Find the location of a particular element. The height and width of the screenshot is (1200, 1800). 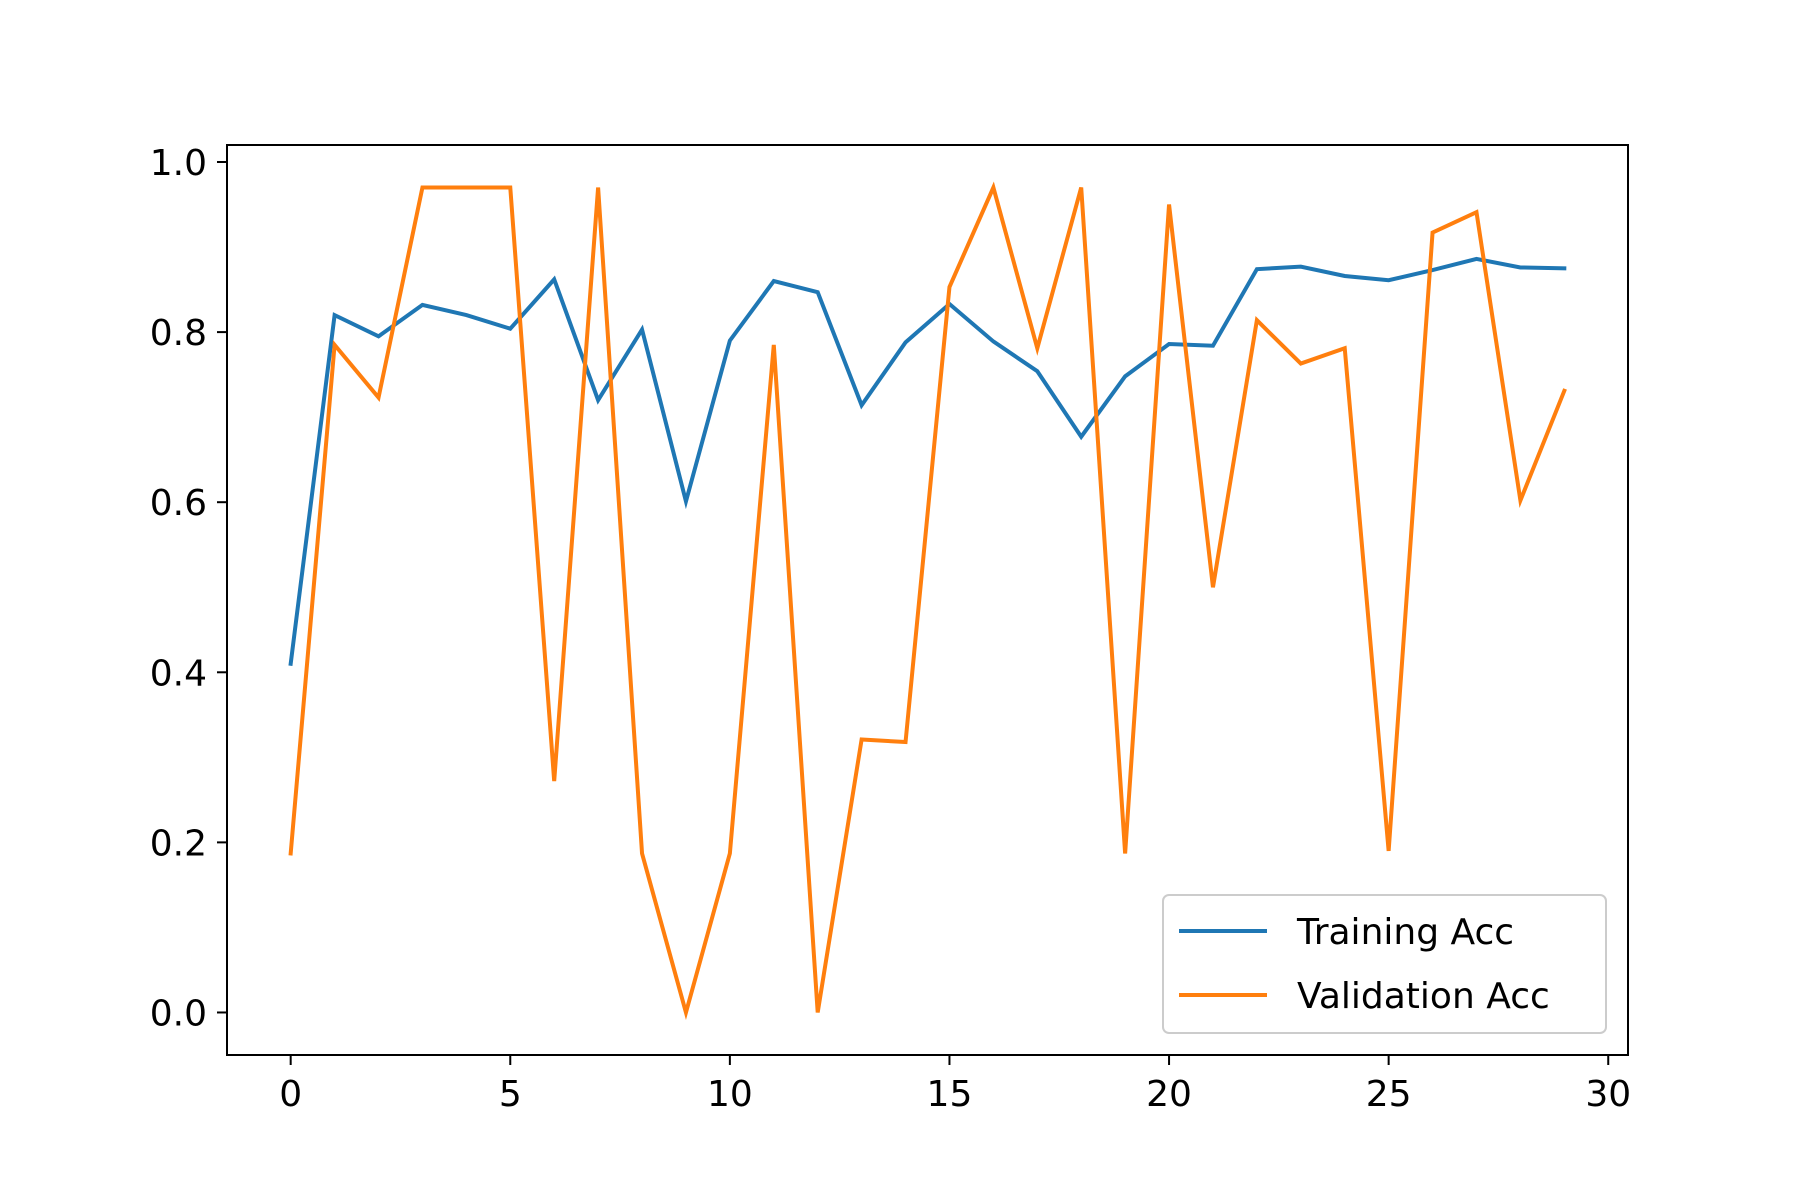

legend: Training Acc Validation Acc is located at coordinates (1384, 964).